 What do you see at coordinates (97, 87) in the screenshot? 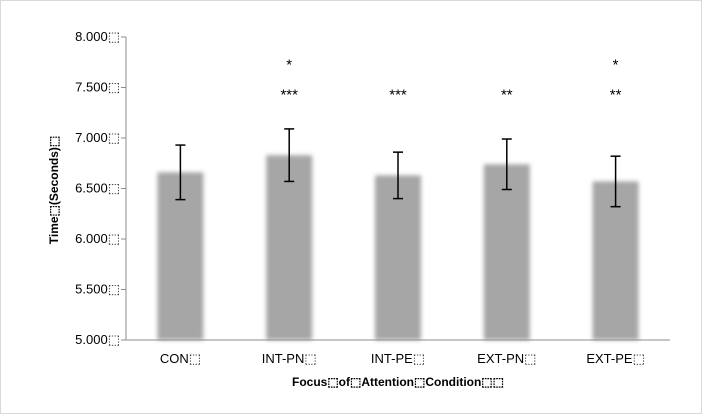
I see `y-tick-label: 7.500⬚` at bounding box center [97, 87].